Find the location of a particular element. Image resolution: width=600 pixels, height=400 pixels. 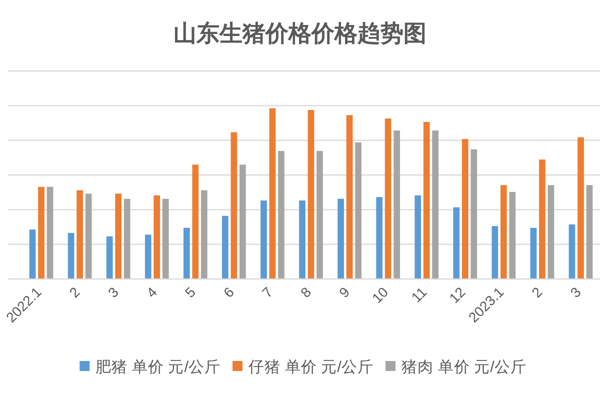

x-tick-label: 12 is located at coordinates (457, 295).